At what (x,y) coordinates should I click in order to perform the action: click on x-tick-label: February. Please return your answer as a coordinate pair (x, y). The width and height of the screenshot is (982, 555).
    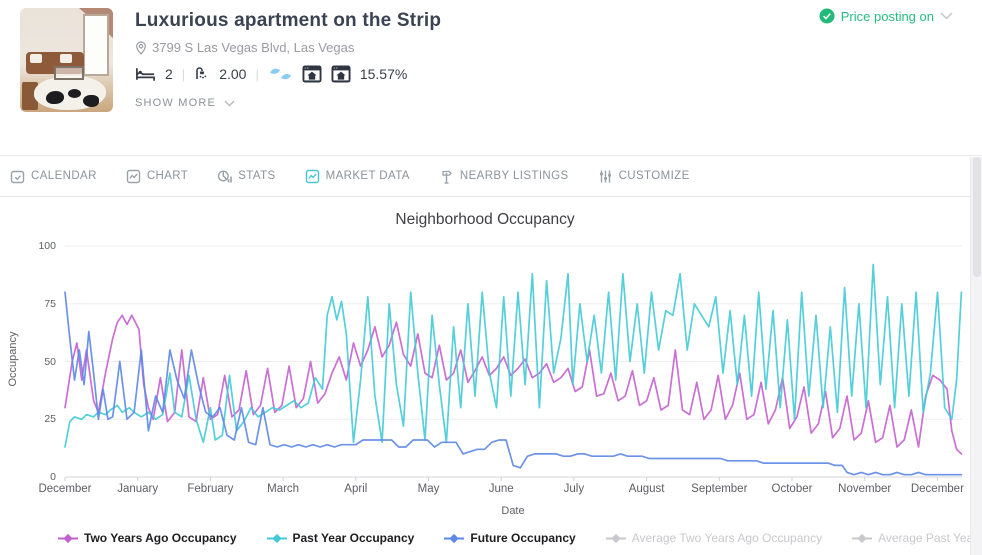
    Looking at the image, I should click on (210, 489).